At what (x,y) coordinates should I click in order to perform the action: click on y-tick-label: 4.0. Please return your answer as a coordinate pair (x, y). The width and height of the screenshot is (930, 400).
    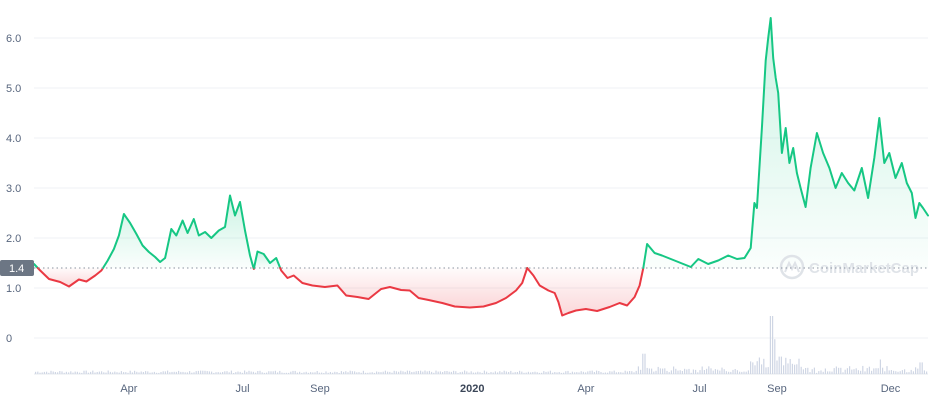
    Looking at the image, I should click on (13, 139).